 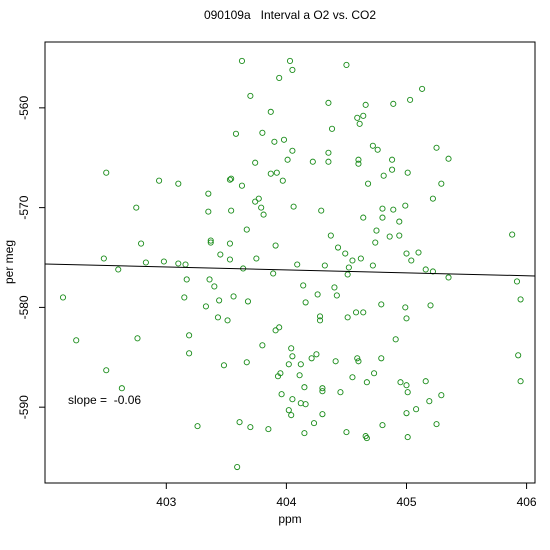 I want to click on y-tick-label: -590, so click(x=24, y=407).